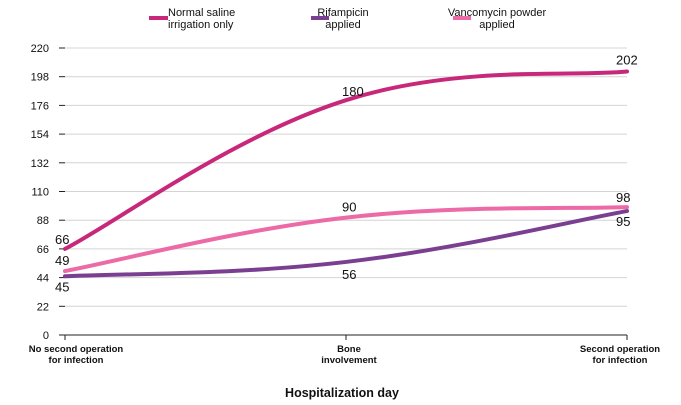 The image size is (681, 405). Describe the element at coordinates (353, 91) in the screenshot. I see `data-label: 180` at that location.